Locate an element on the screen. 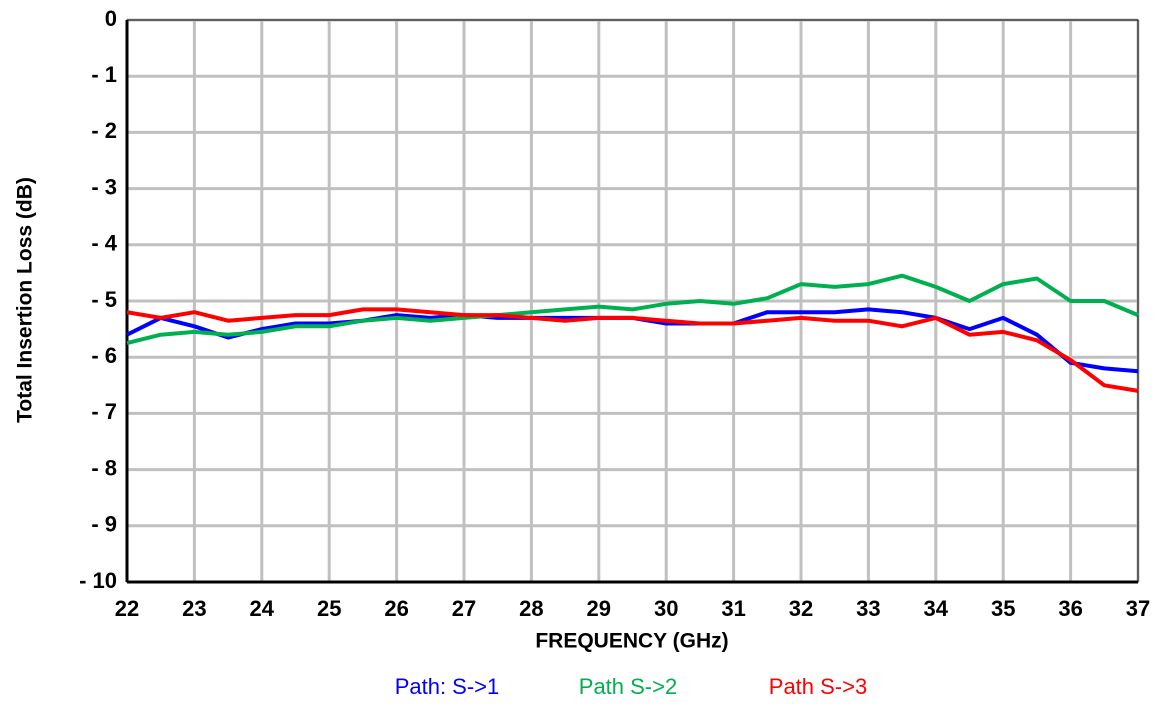  y-tick-label: - 2 is located at coordinates (104, 130).